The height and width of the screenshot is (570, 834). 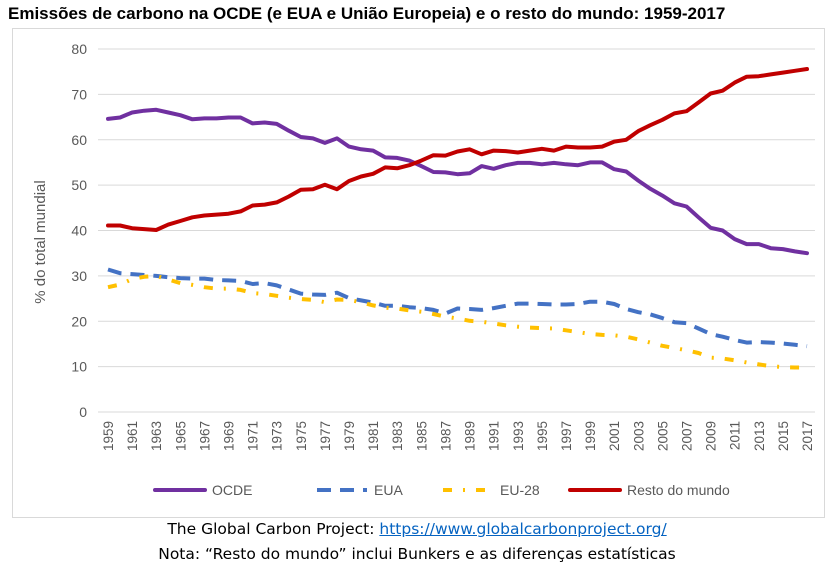 I want to click on x-tick-label: 1989, so click(x=470, y=436).